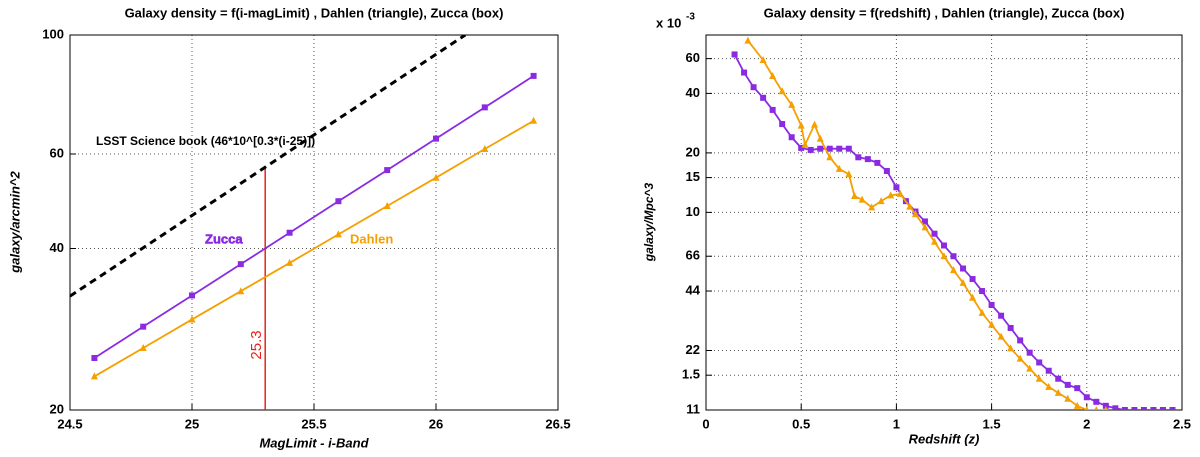 This screenshot has width=1200, height=457. Describe the element at coordinates (224, 238) in the screenshot. I see `series-label: Zucca` at that location.